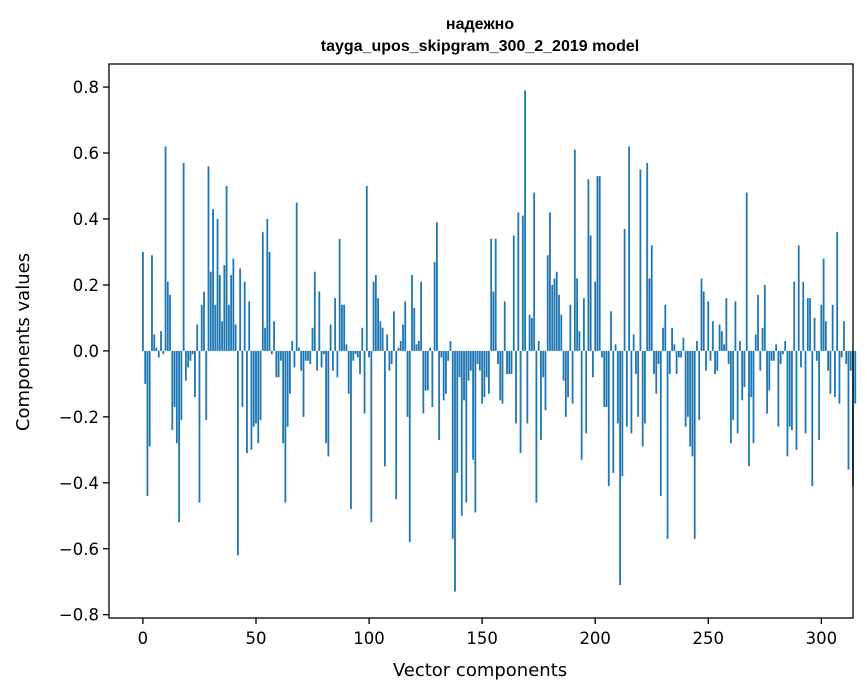 The width and height of the screenshot is (867, 696). I want to click on y-axis-ticks: −0.8 −0.6 −0.4 −0.2 0.0 0.2 0.4 0.6 0.8, so click(84, 351).